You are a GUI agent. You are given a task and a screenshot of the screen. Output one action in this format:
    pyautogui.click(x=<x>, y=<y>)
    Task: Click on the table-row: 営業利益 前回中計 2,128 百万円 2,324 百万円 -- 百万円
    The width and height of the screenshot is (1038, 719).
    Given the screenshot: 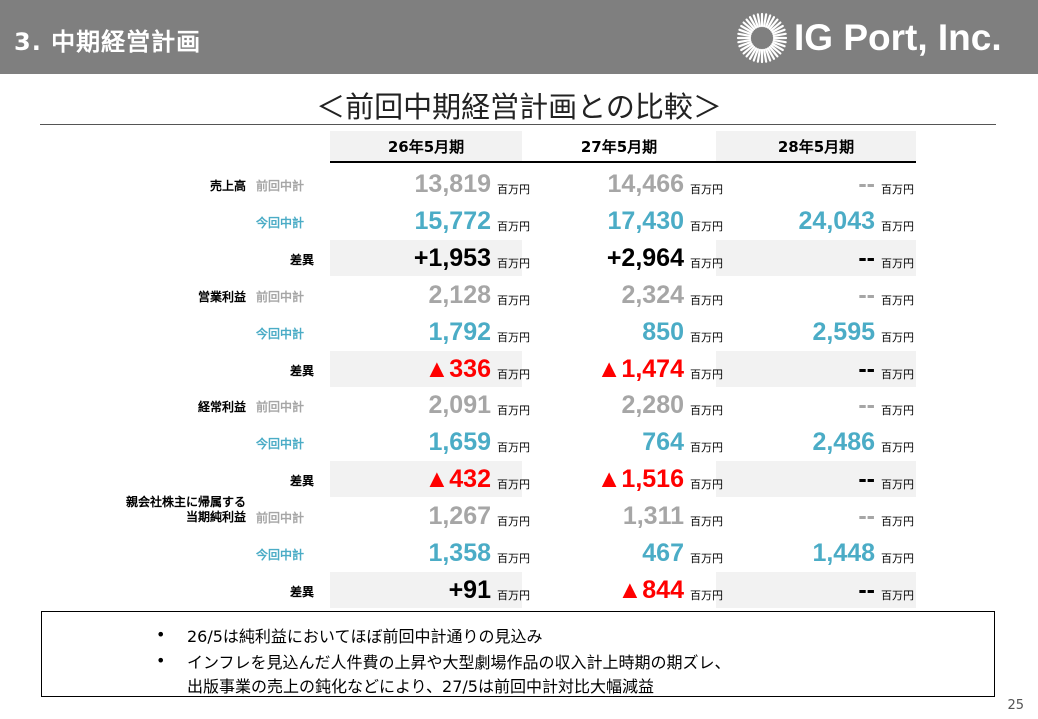 What is the action you would take?
    pyautogui.click(x=519, y=295)
    